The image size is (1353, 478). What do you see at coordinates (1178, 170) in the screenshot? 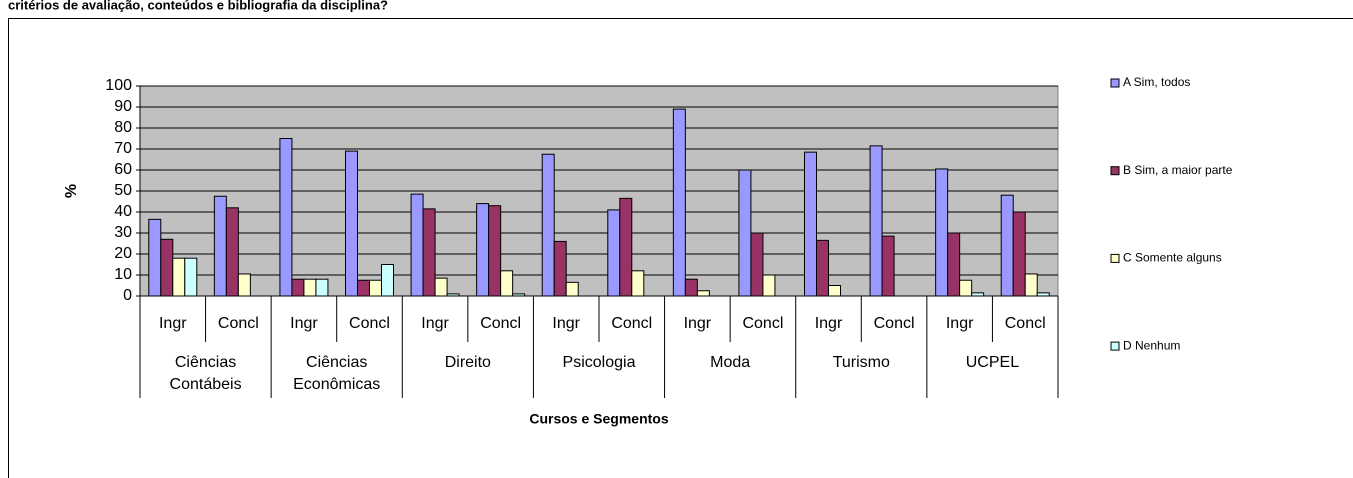
I see `legend-label: B Sim, a maior parte` at bounding box center [1178, 170].